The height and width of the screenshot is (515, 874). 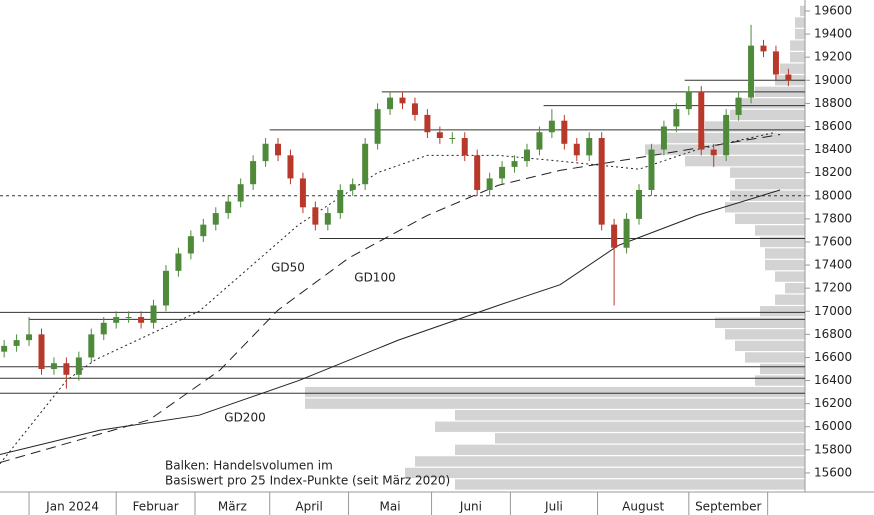 What do you see at coordinates (374, 278) in the screenshot?
I see `average-label: GD100` at bounding box center [374, 278].